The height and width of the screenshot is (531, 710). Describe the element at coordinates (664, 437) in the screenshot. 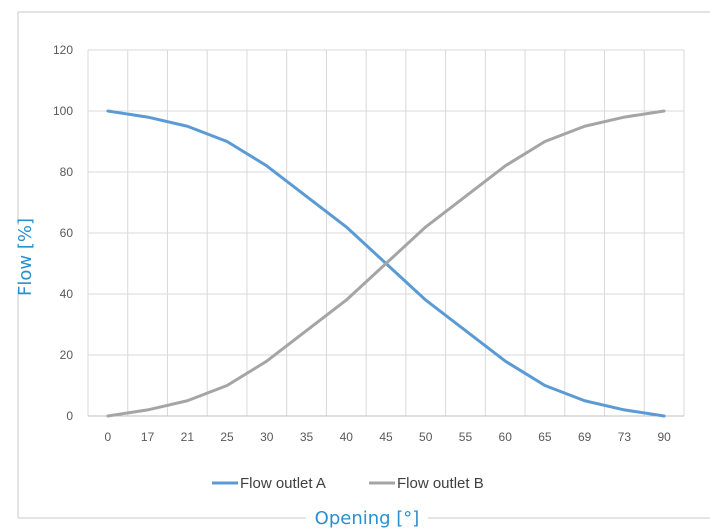

I see `x-tick-label: 90` at that location.